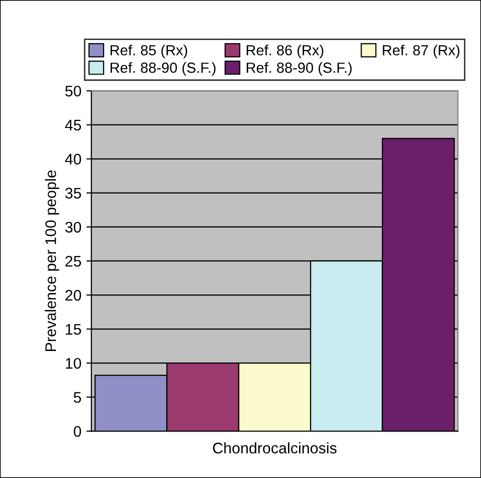  Describe the element at coordinates (73, 295) in the screenshot. I see `y-tick-label: 20` at that location.